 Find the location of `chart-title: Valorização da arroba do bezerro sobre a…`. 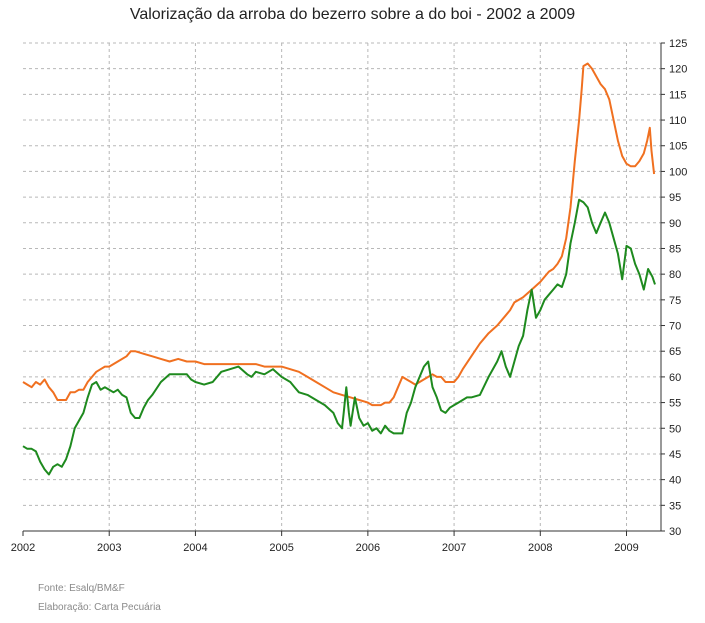

chart-title: Valorização da arroba do bezerro sobre a… is located at coordinates (352, 14).